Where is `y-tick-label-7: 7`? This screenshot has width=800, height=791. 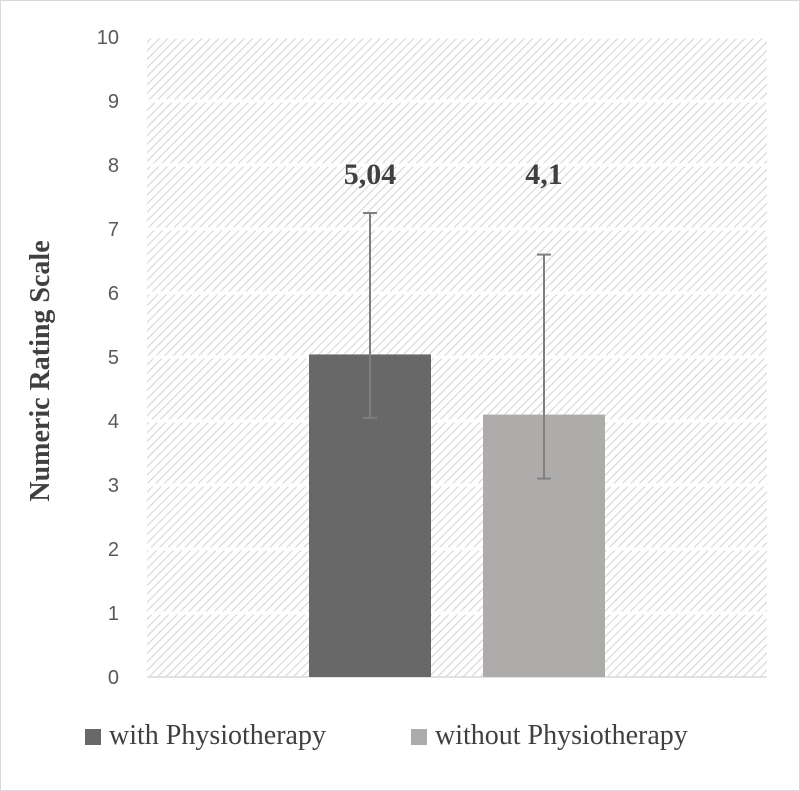 y-tick-label-7: 7 is located at coordinates (113, 230).